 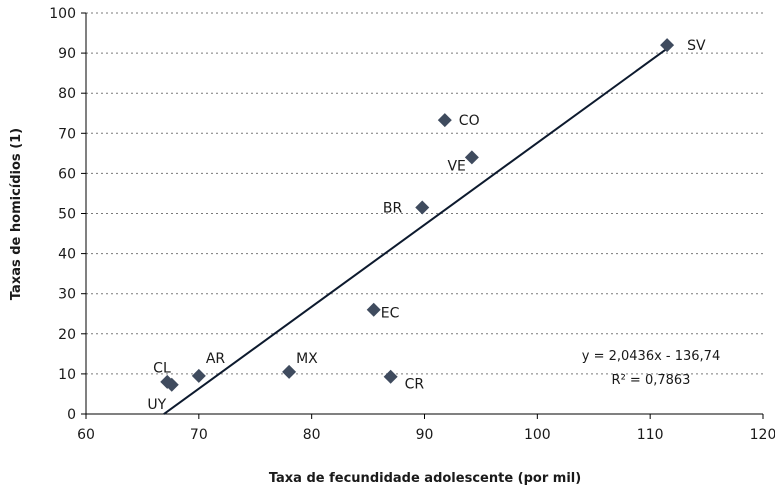 I want to click on point-label-uy: UY, so click(x=156, y=405).